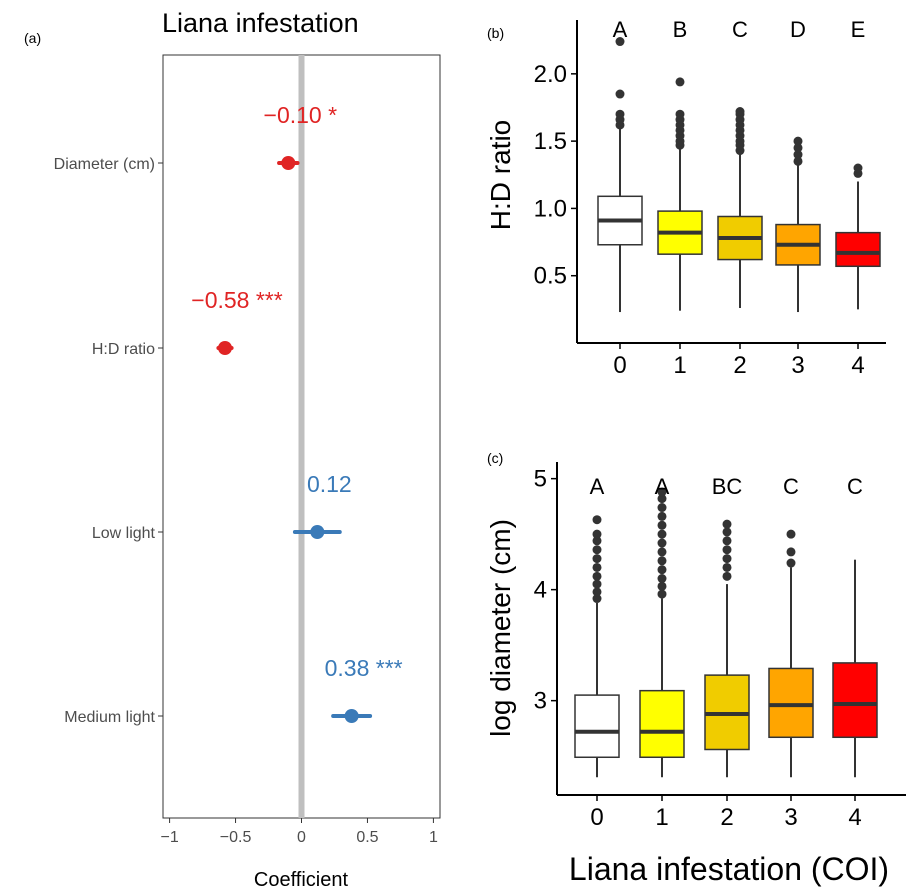 The image size is (914, 888). I want to click on x-tick-label: 4, so click(857, 365).